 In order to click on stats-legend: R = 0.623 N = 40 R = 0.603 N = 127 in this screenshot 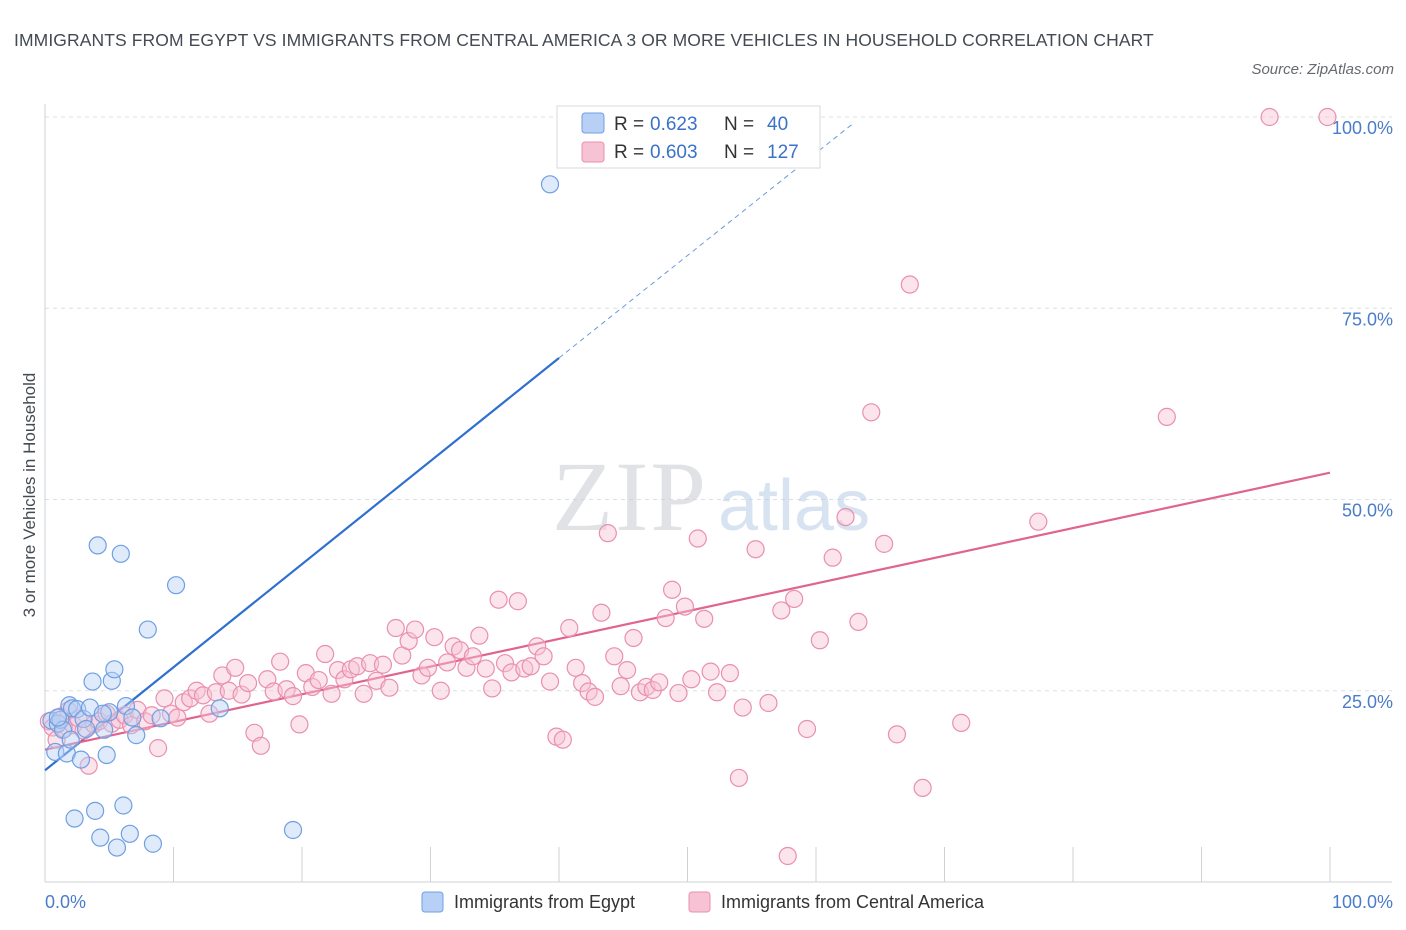, I will do `click(688, 137)`.